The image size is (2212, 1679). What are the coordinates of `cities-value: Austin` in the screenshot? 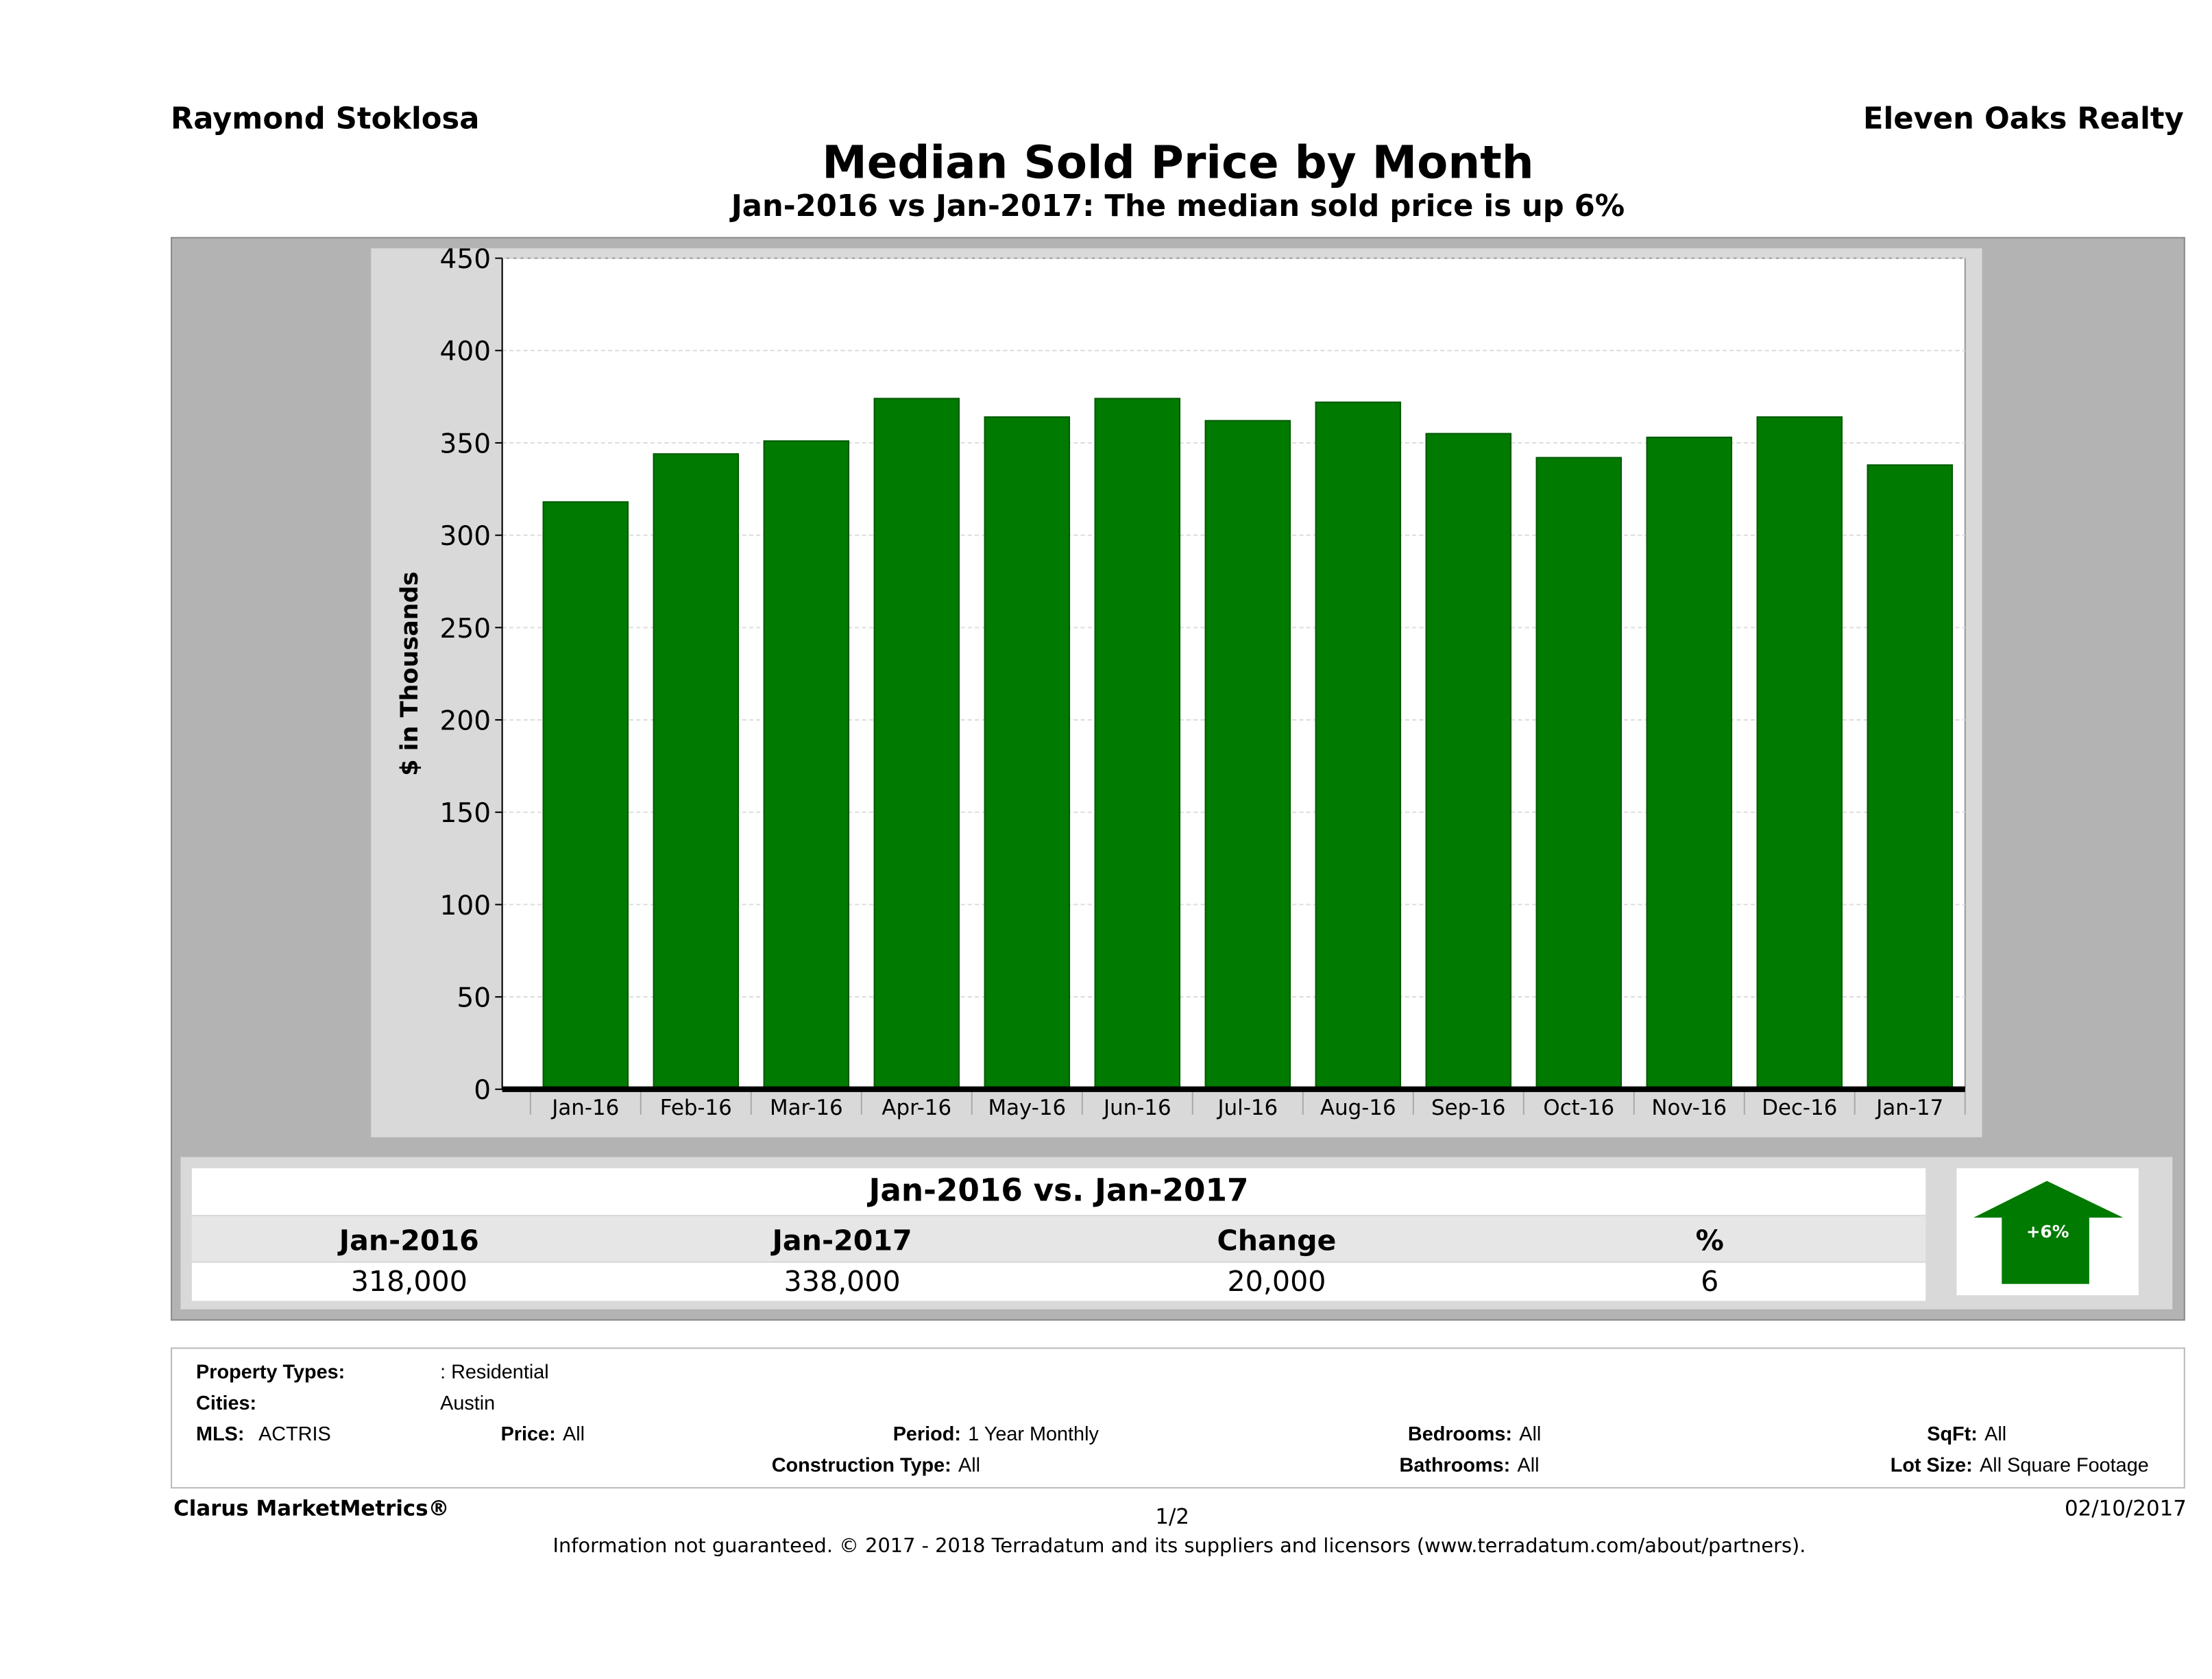 It's located at (468, 1402).